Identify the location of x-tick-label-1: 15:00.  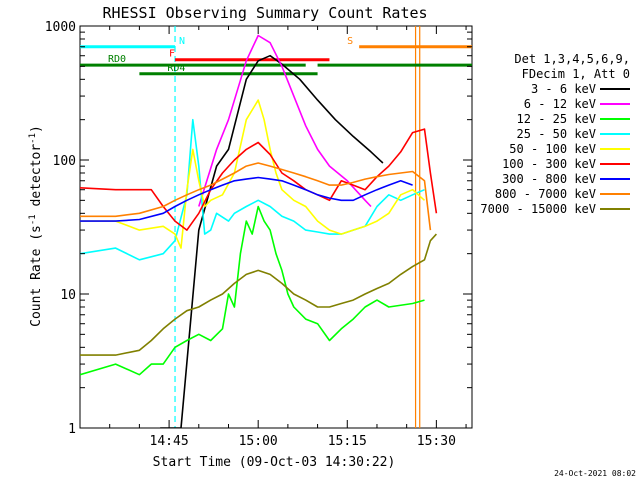
(258, 441).